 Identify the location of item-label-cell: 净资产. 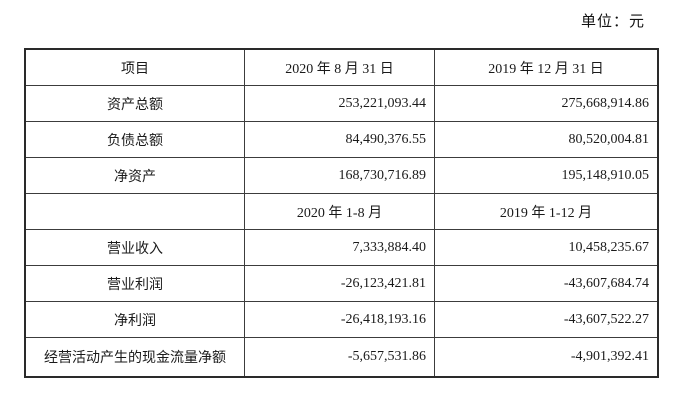
(134, 175).